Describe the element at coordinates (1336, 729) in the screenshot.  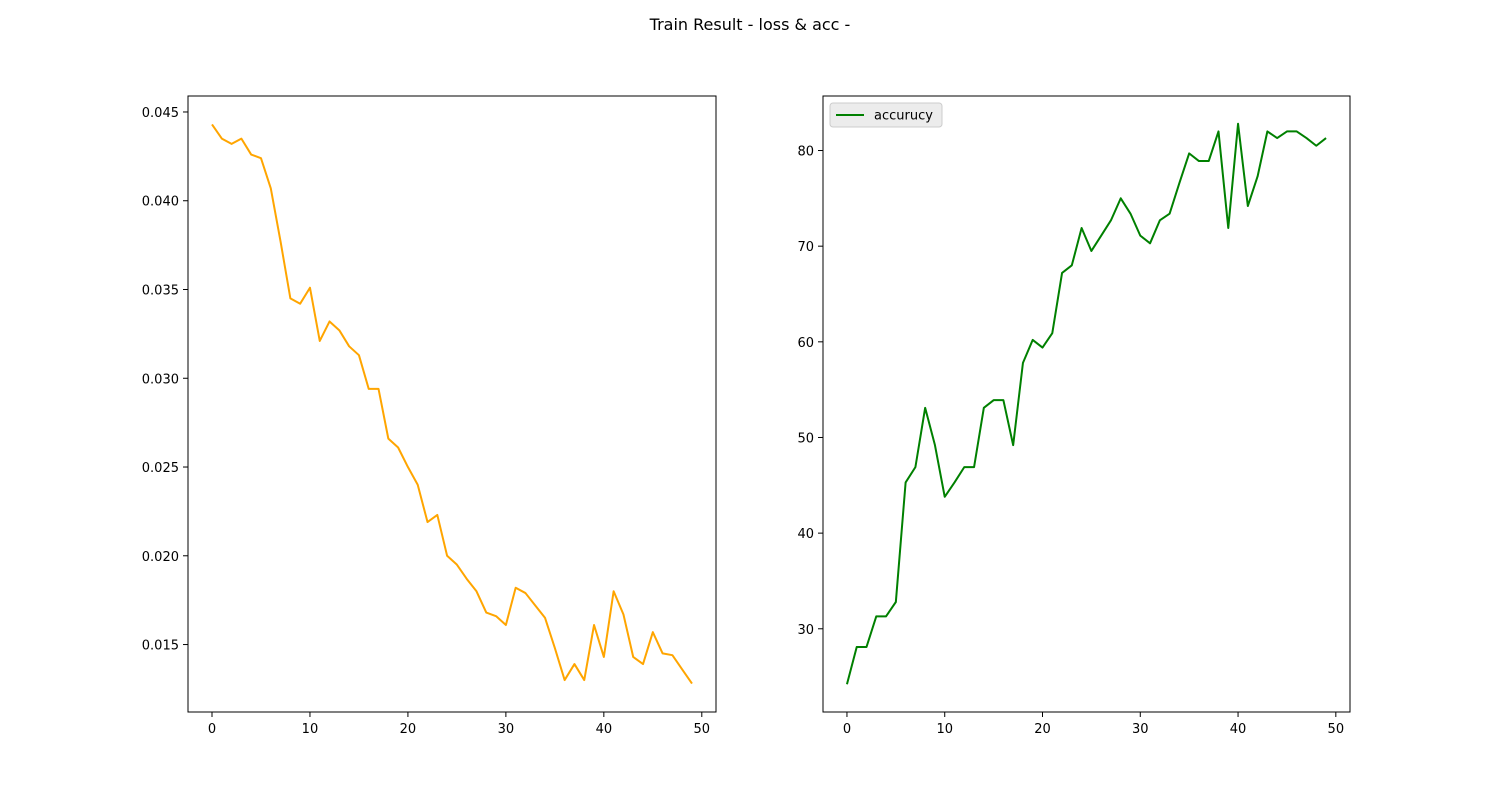
I see `accuracy-xtick-label: 50` at that location.